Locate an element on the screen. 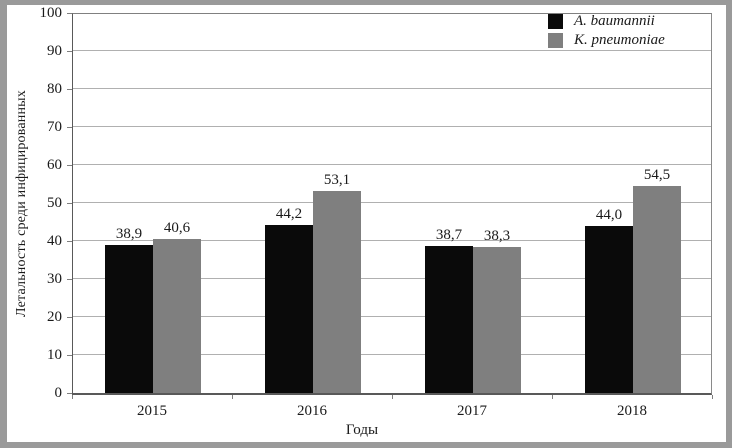 Image resolution: width=732 pixels, height=448 pixels. y-tick-label: 90 is located at coordinates (54, 51).